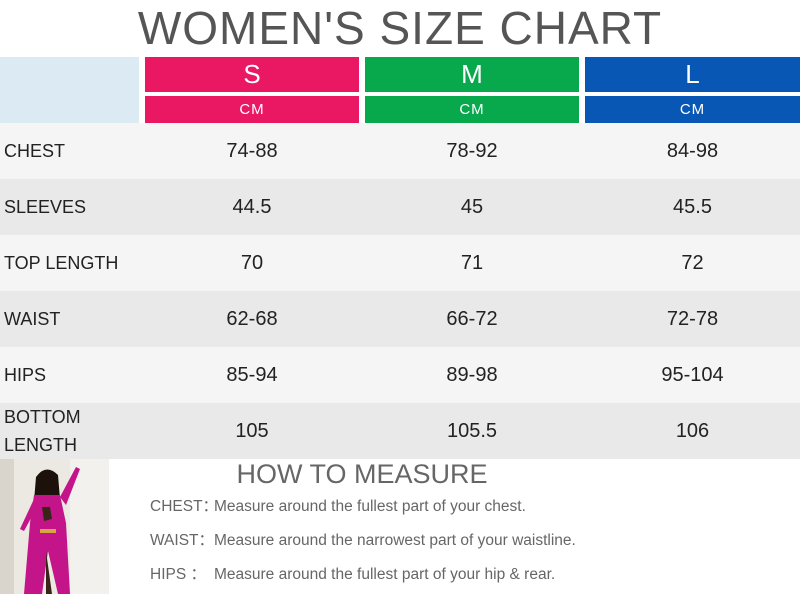  What do you see at coordinates (692, 375) in the screenshot?
I see `cell-l: 95-104` at bounding box center [692, 375].